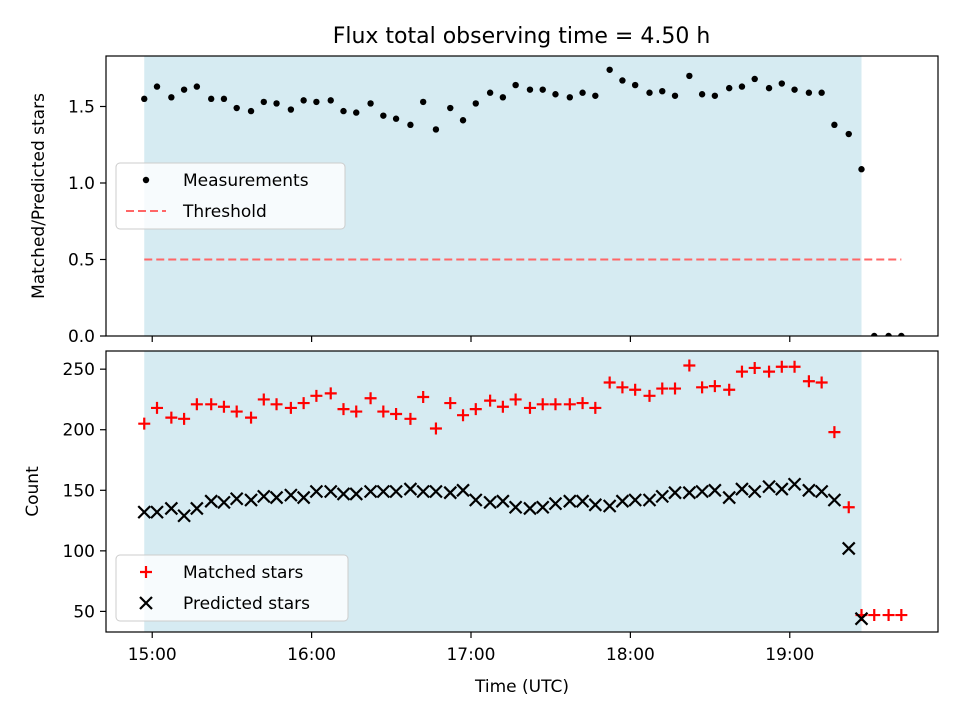 The image size is (960, 720). What do you see at coordinates (79, 552) in the screenshot?
I see `y-tick-label: 100` at bounding box center [79, 552].